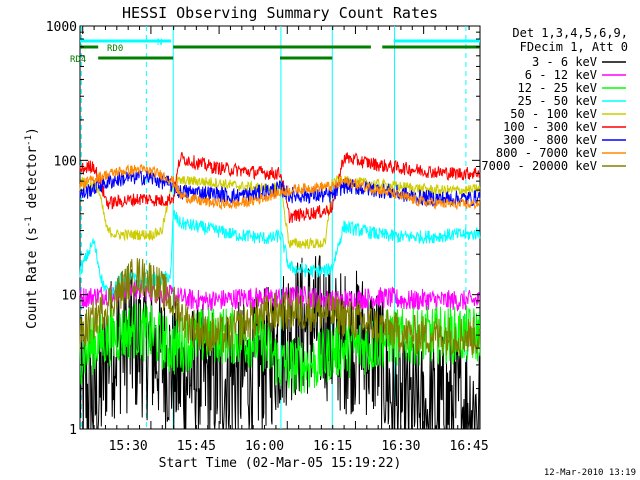  Describe the element at coordinates (159, 43) in the screenshot. I see `flag-label: N` at that location.